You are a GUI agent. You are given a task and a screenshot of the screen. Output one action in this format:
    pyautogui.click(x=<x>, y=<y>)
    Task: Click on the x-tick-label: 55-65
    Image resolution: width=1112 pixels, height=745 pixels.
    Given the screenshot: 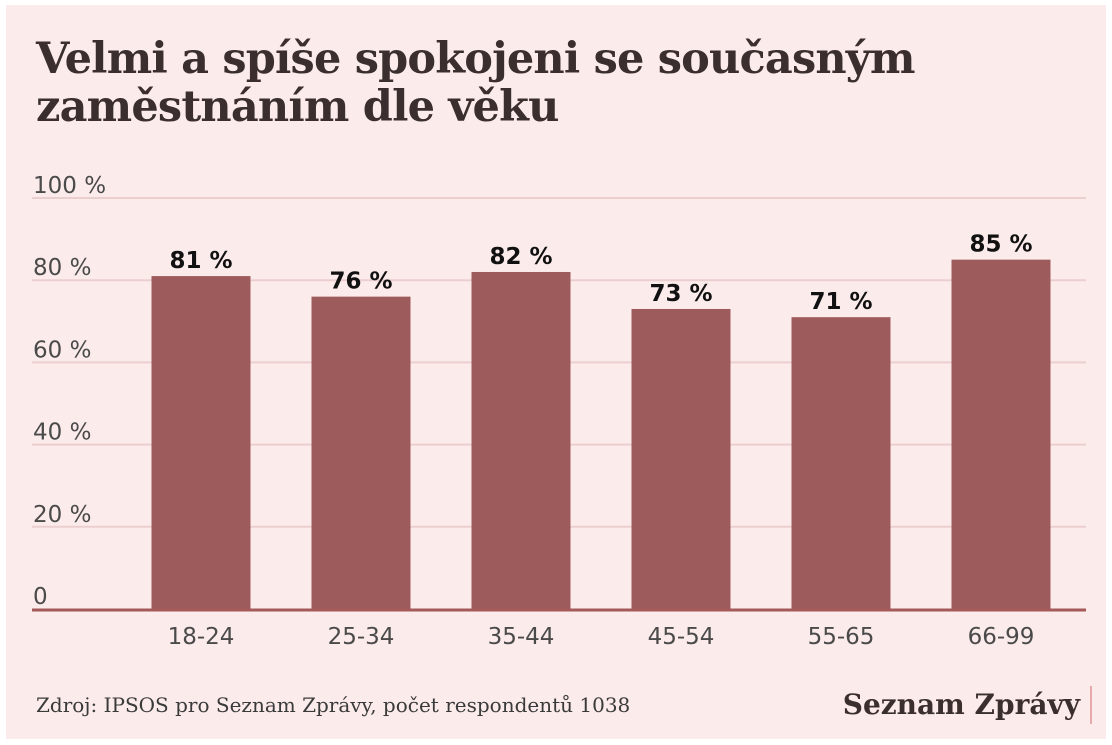 What is the action you would take?
    pyautogui.click(x=841, y=637)
    